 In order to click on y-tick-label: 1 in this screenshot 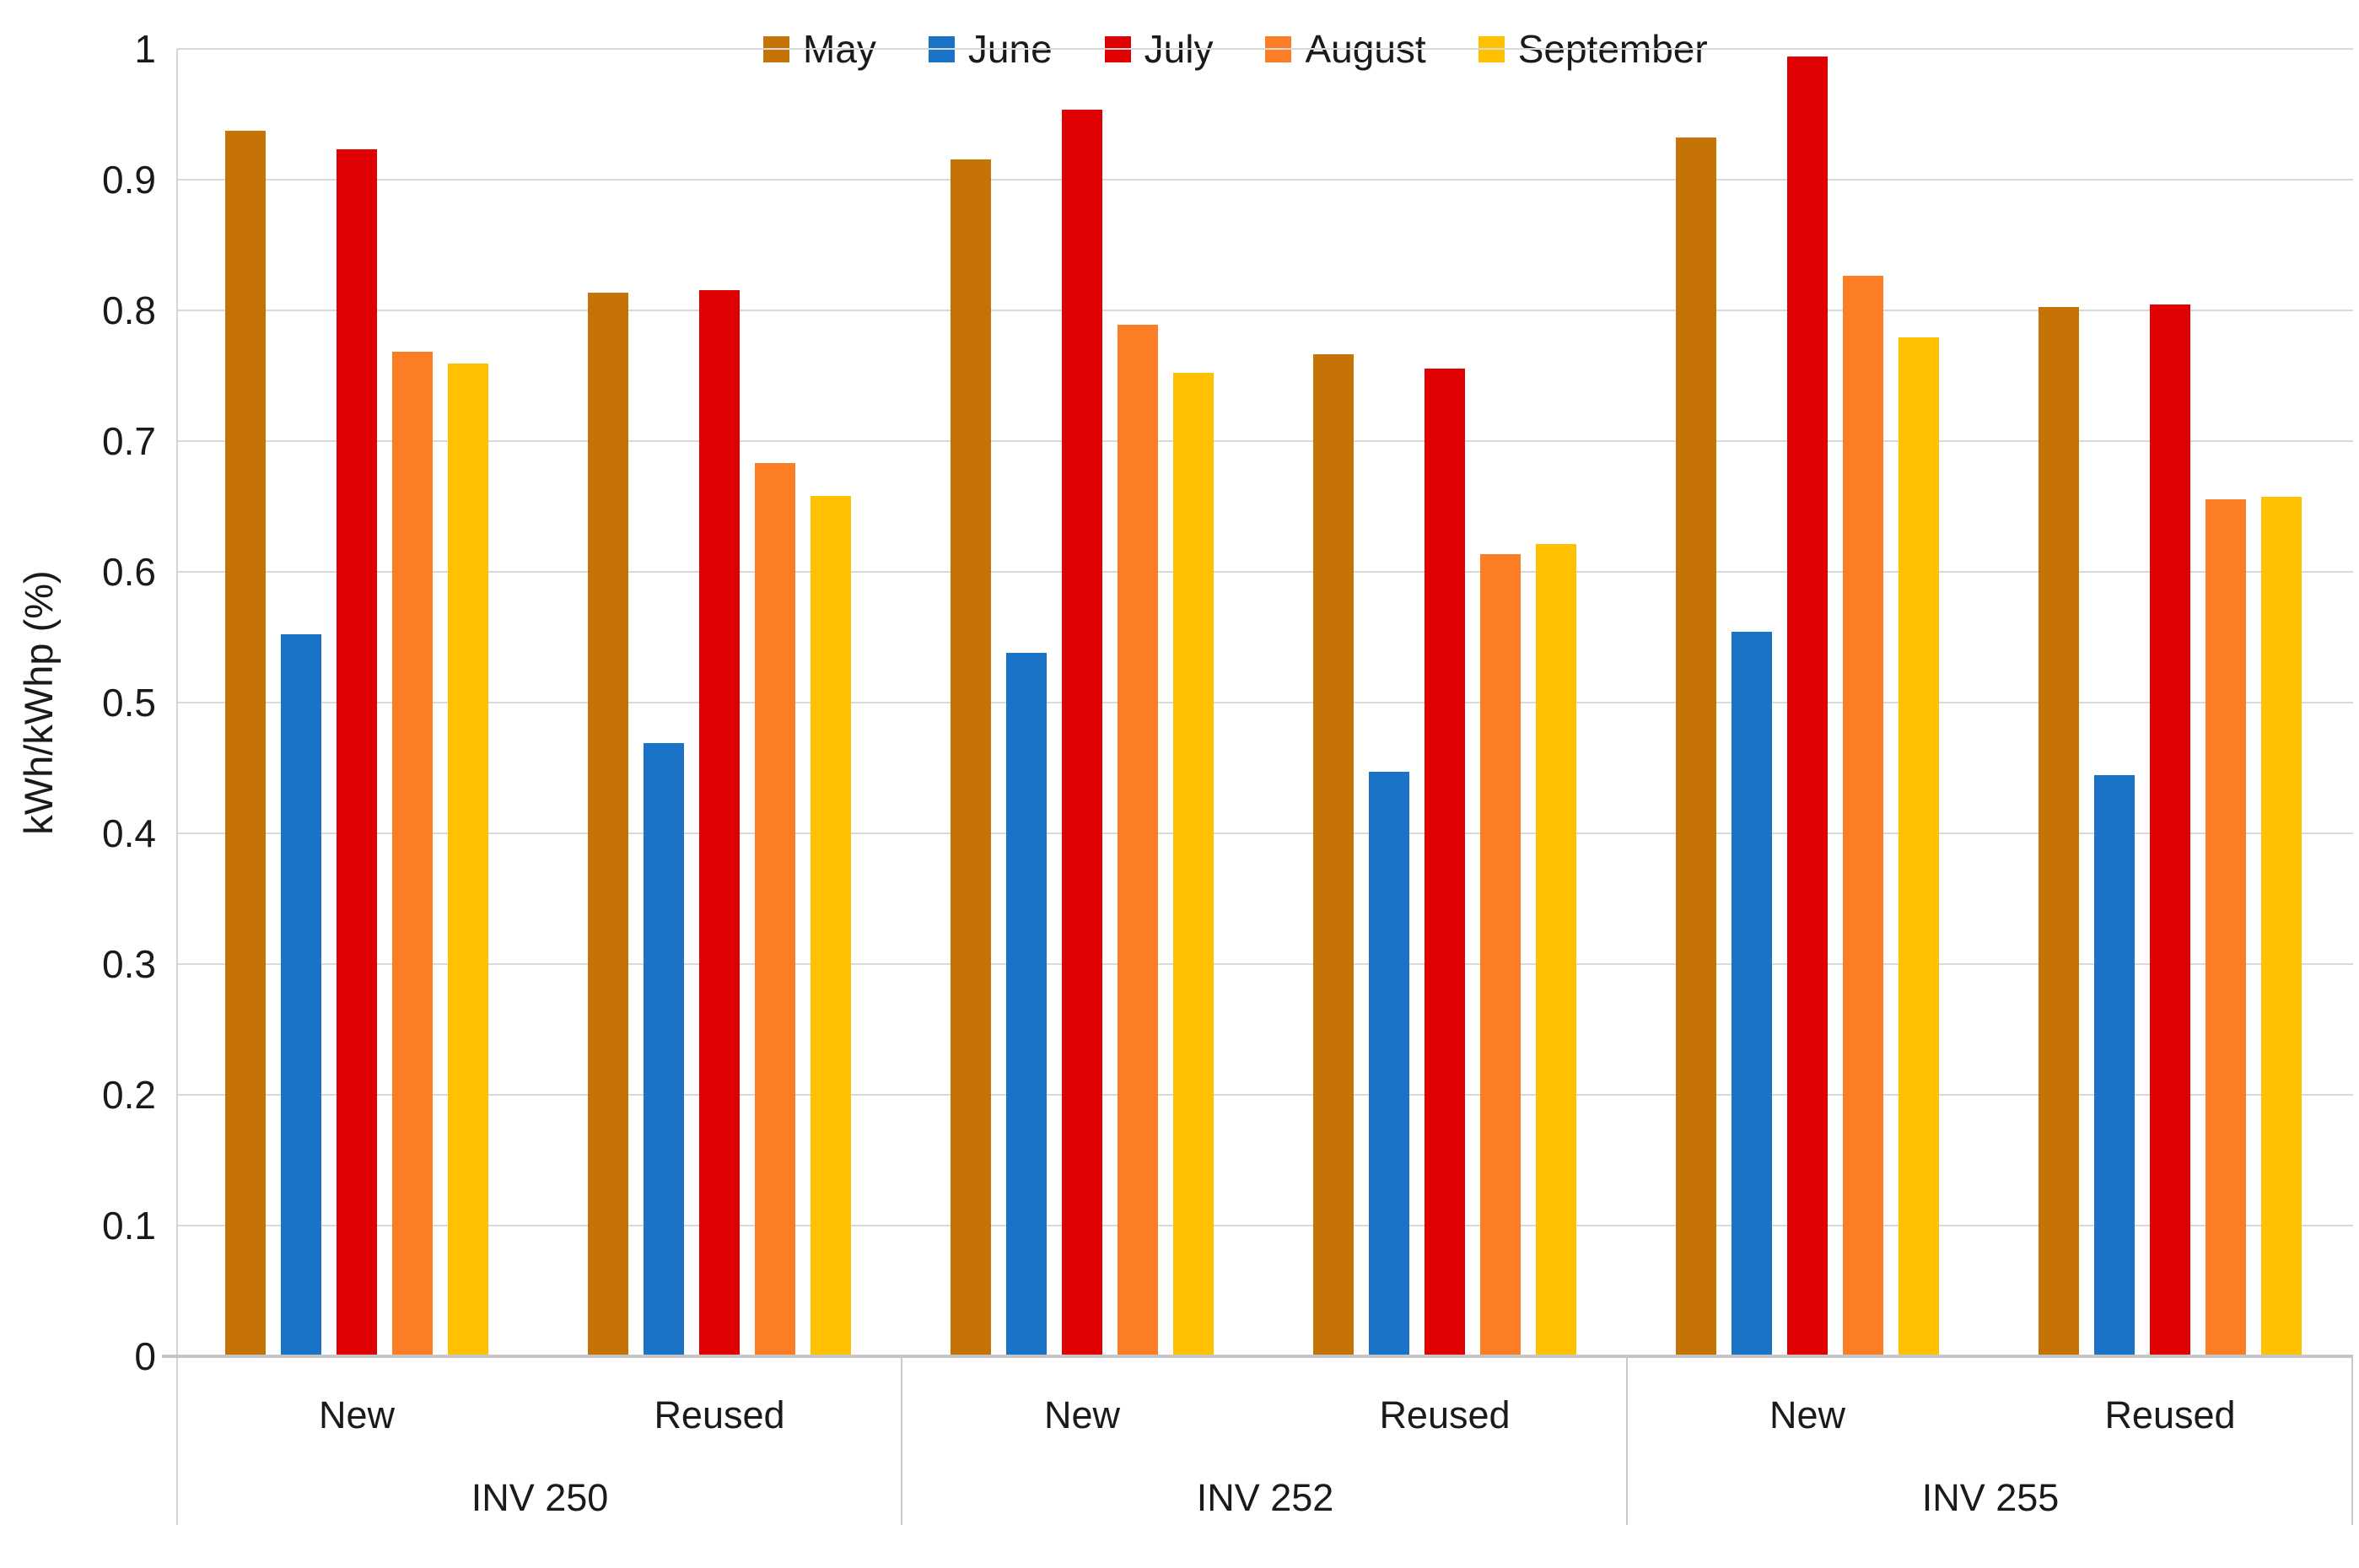, I will do `click(145, 49)`.